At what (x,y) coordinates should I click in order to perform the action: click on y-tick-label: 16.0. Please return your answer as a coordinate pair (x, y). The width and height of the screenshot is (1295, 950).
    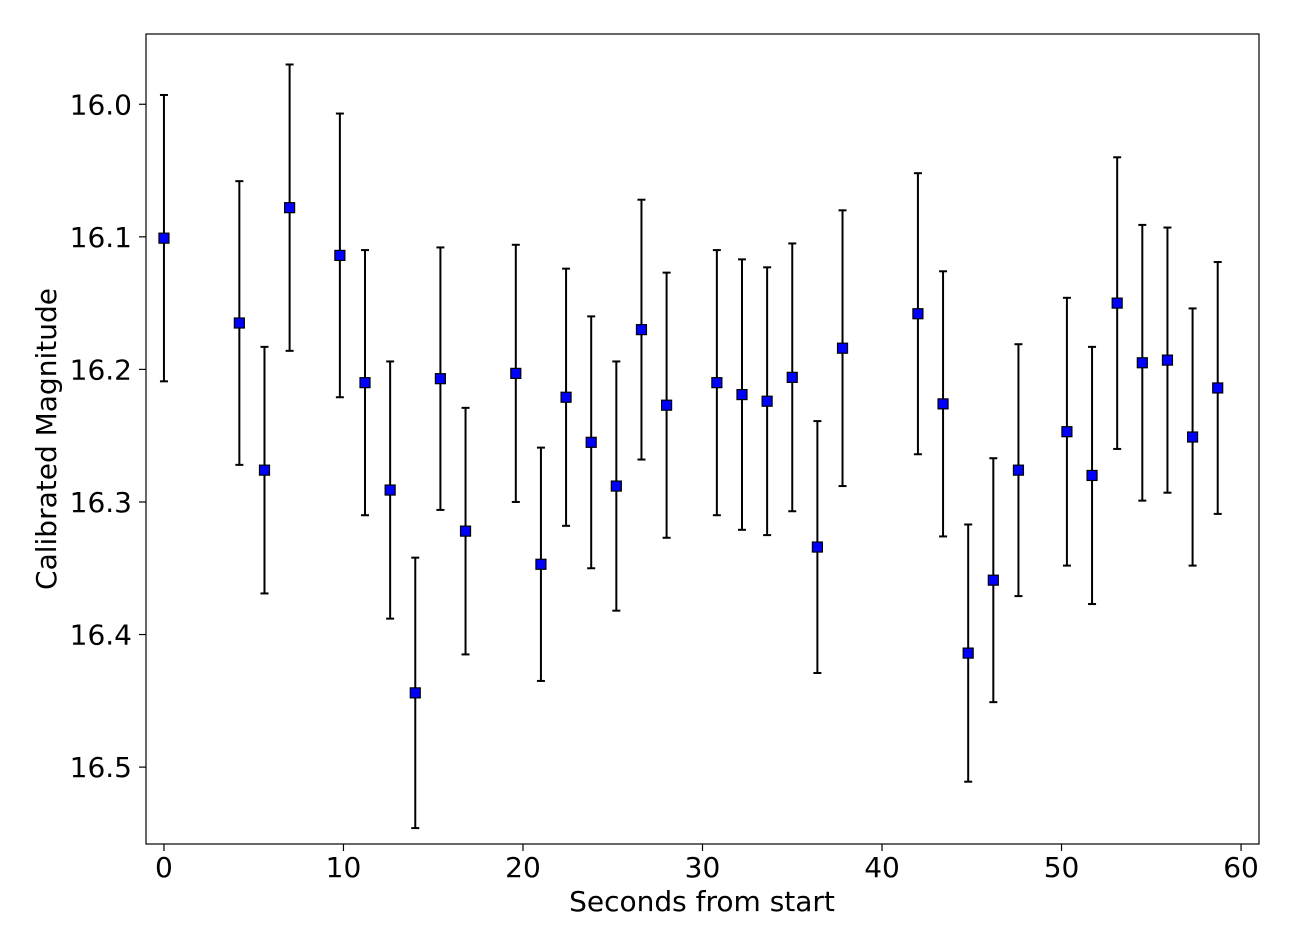
    Looking at the image, I should click on (101, 104).